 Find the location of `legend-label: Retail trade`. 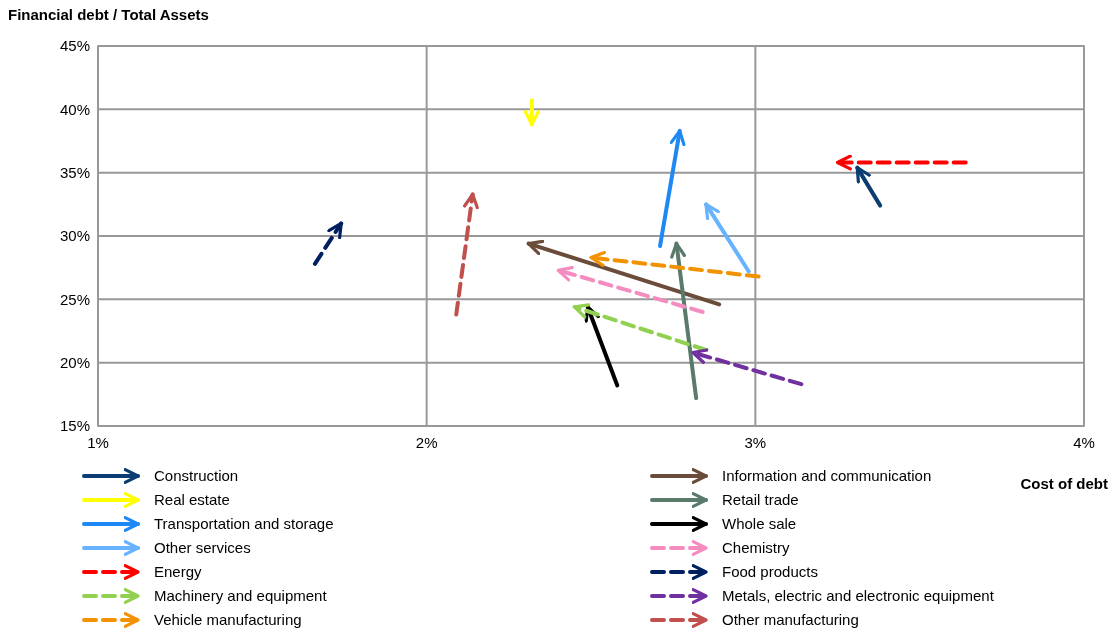

legend-label: Retail trade is located at coordinates (760, 500).